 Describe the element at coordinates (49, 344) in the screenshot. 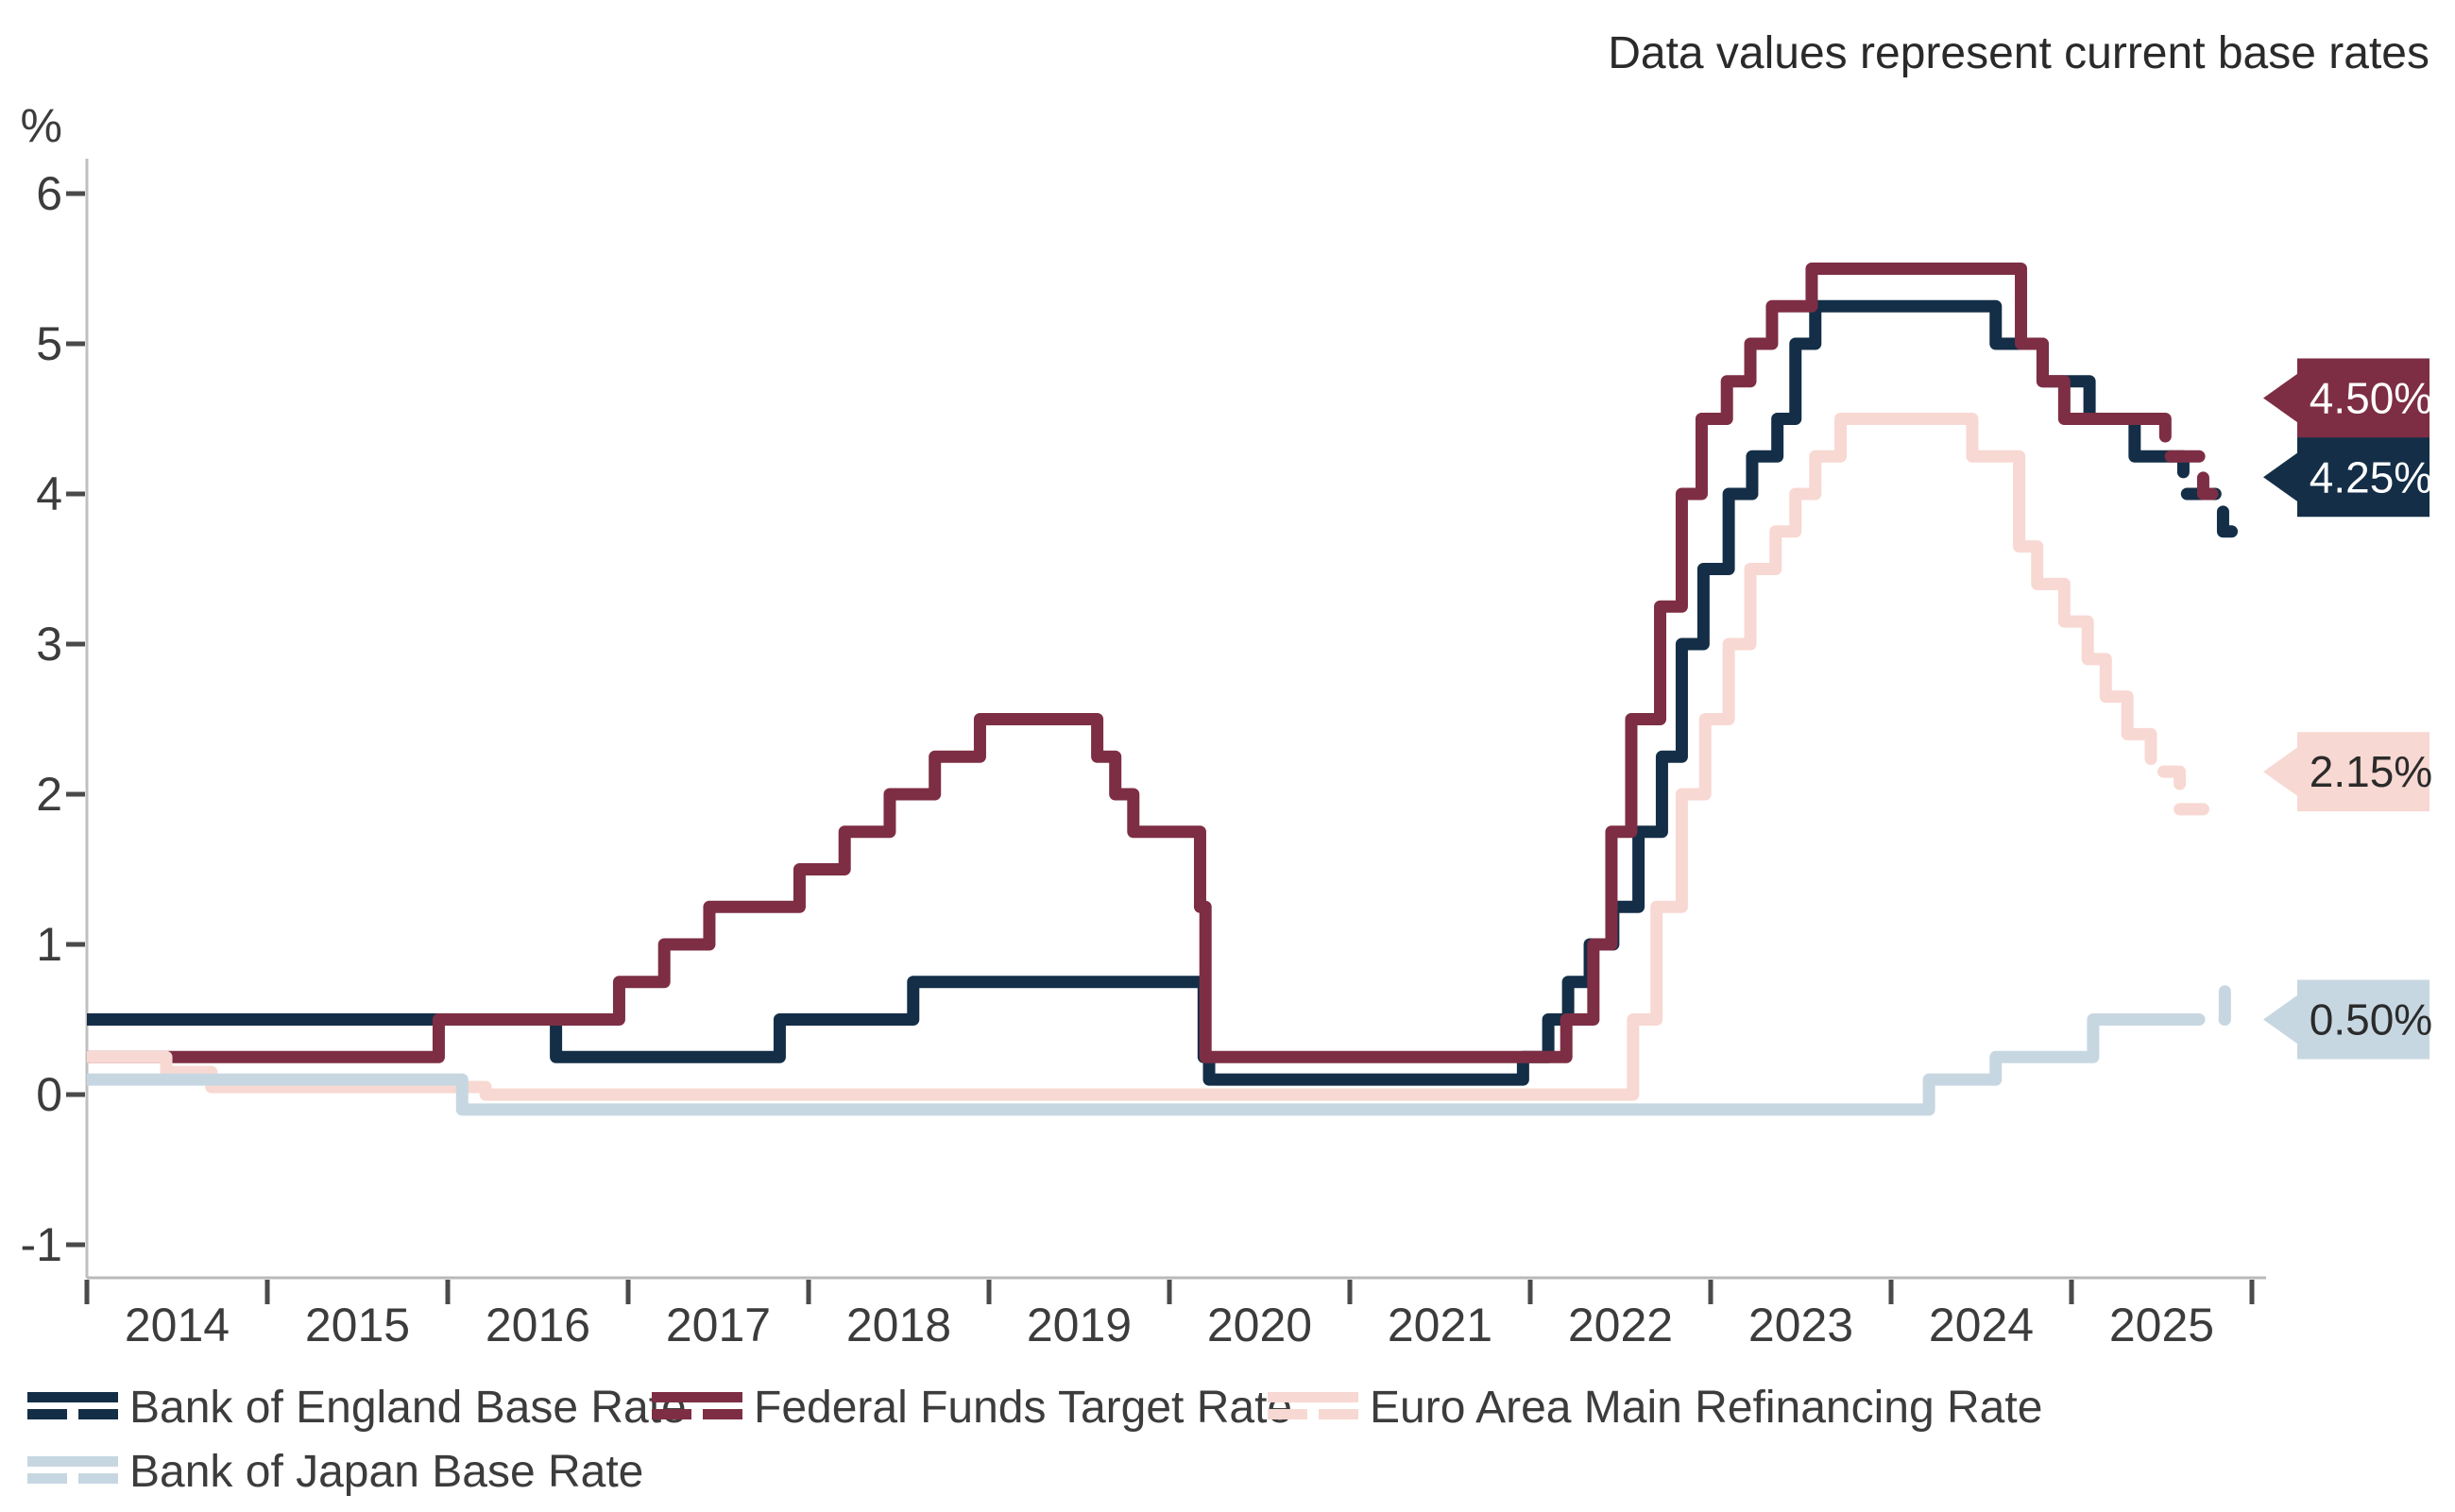

I see `y-tick-label: 5` at that location.